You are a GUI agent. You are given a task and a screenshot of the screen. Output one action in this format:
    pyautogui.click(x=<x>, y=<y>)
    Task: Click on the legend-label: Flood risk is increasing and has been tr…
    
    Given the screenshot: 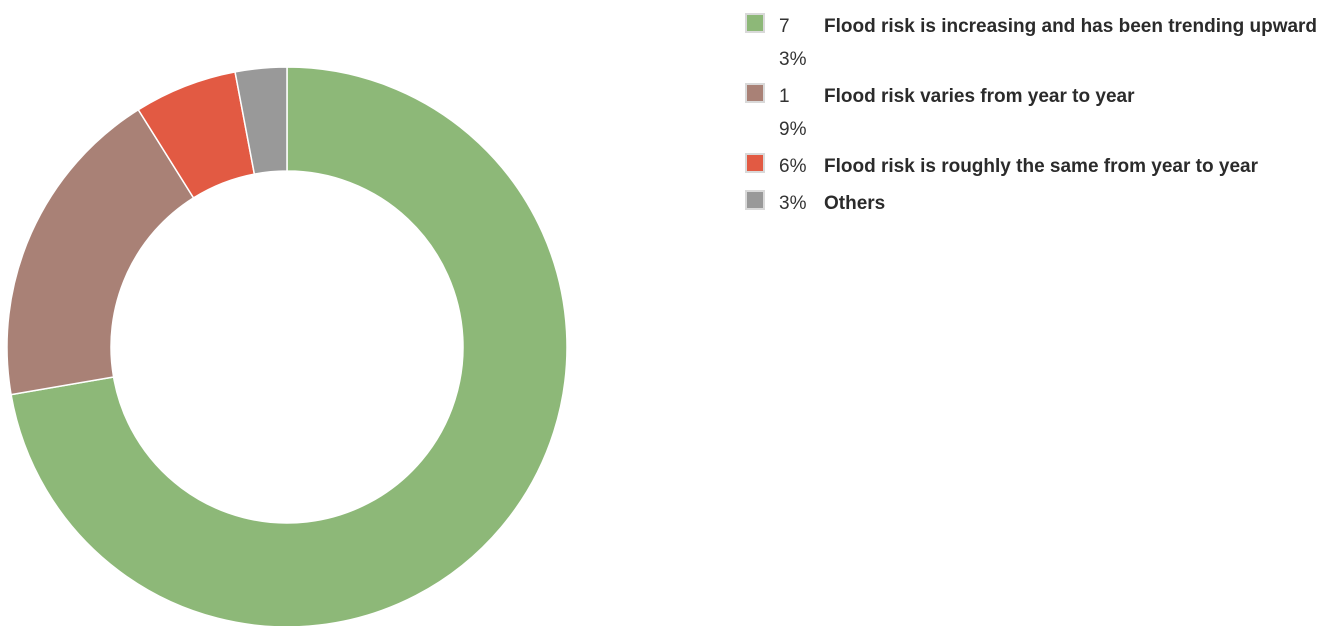 What is the action you would take?
    pyautogui.click(x=1071, y=26)
    